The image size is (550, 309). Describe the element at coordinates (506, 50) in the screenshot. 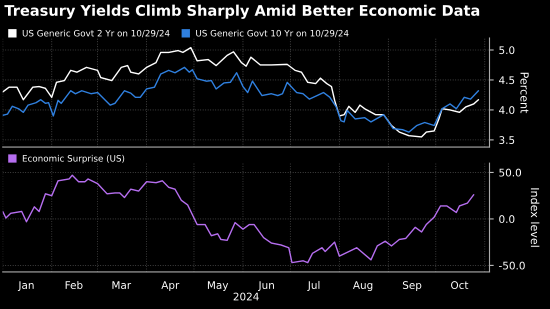

I see `y-tick-label: 5.0` at that location.